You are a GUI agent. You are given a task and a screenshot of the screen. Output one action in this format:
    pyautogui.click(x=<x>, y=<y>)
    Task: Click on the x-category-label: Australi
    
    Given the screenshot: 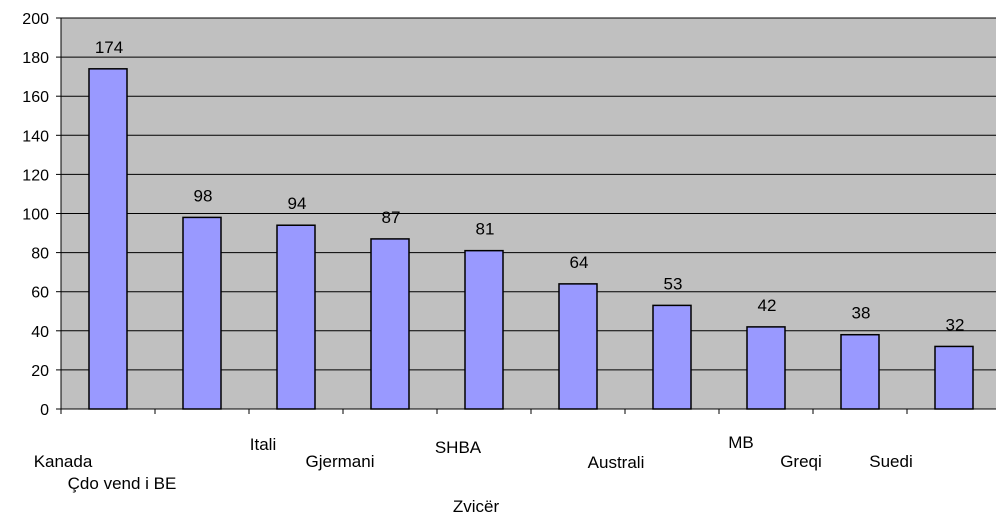 What is the action you would take?
    pyautogui.click(x=616, y=462)
    